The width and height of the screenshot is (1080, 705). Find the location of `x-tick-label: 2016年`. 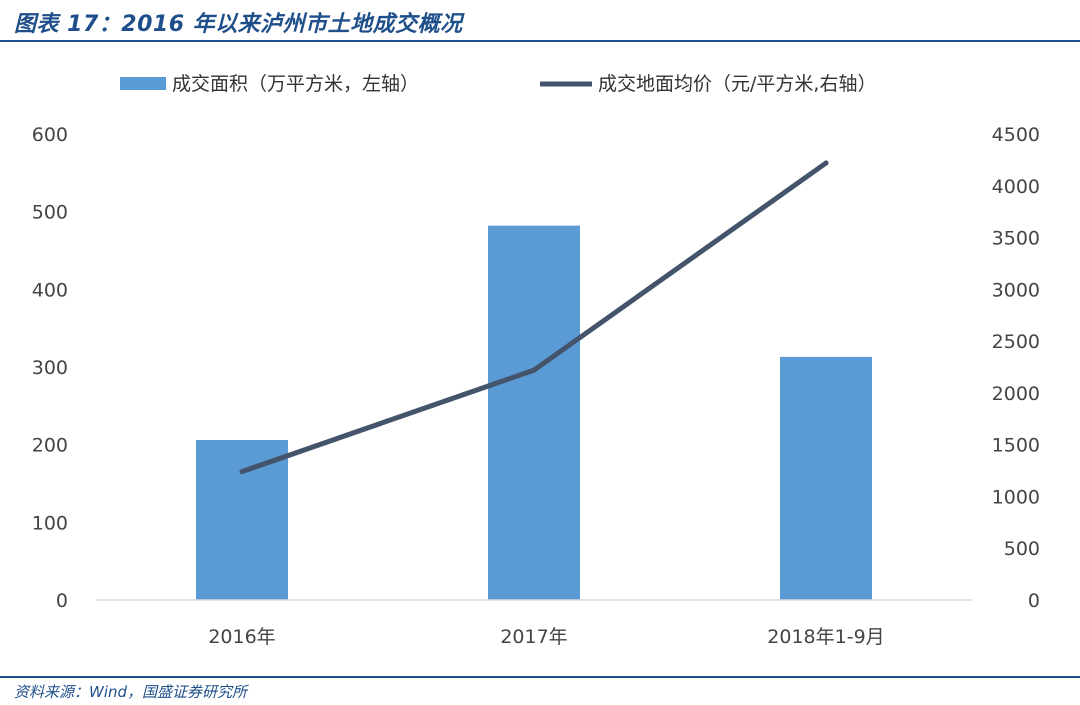

x-tick-label: 2016年 is located at coordinates (241, 637).